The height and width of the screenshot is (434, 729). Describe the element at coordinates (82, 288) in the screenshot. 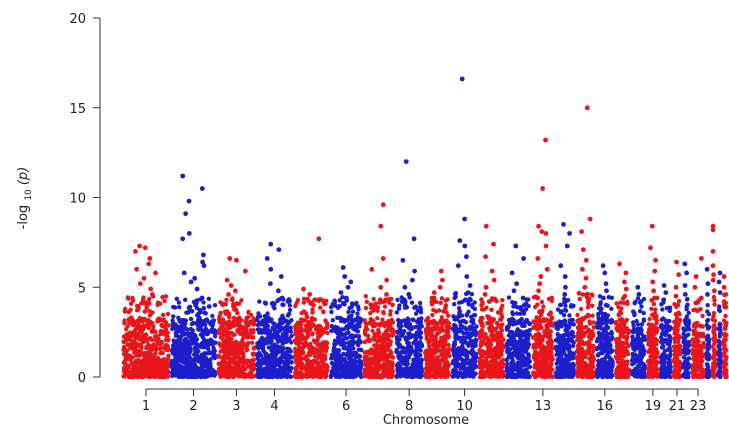

I see `y-tick-label: 5` at that location.